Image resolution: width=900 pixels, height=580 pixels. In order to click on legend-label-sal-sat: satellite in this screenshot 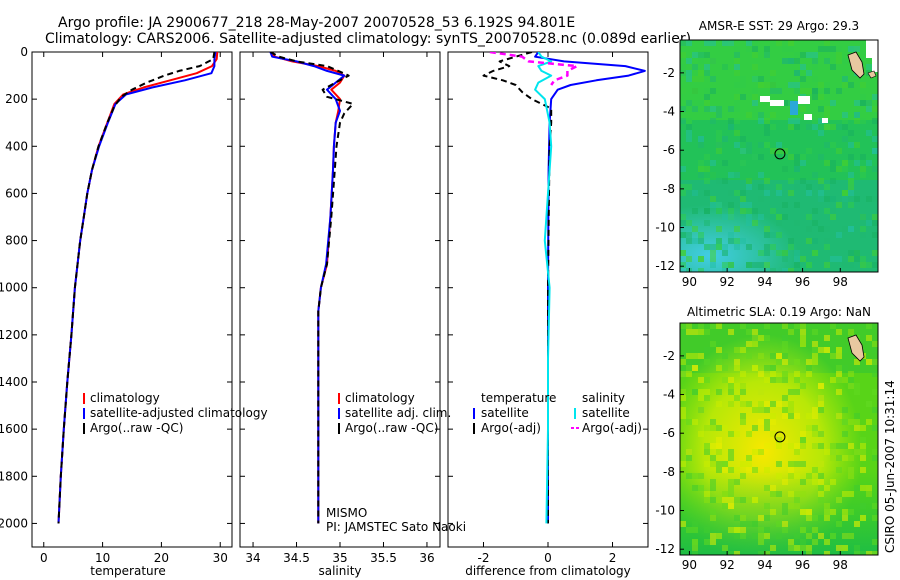, I will do `click(606, 413)`.